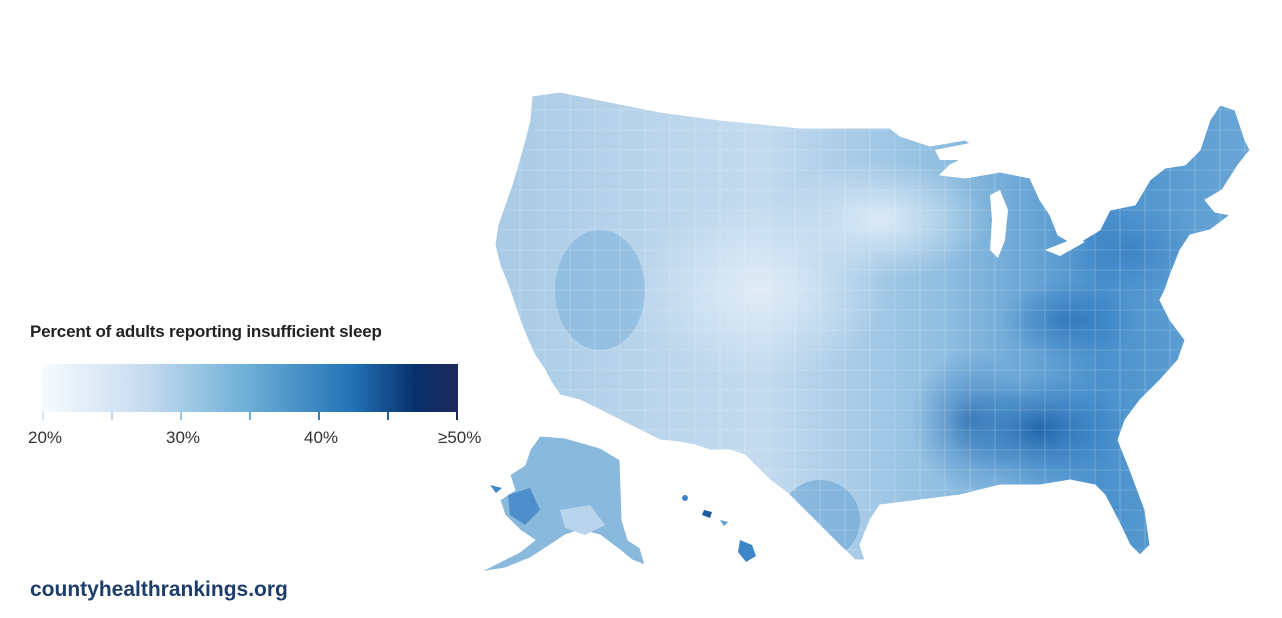  I want to click on legend-label-20: 20%, so click(45, 437).